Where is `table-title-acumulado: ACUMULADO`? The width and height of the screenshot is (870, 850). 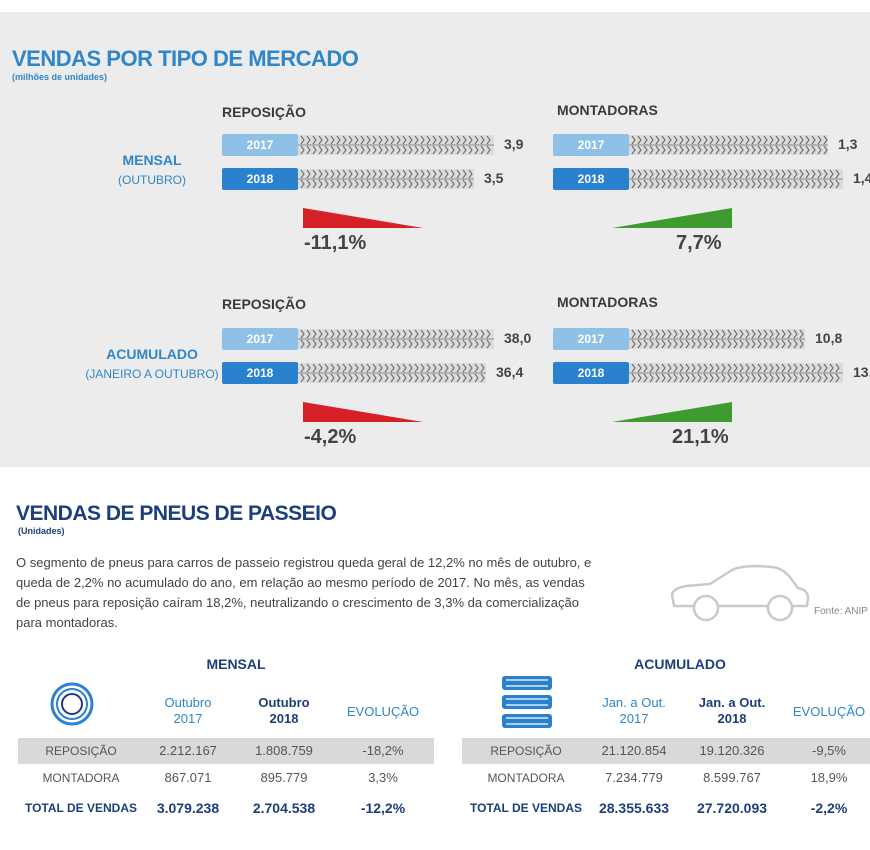
table-title-acumulado: ACUMULADO is located at coordinates (680, 664).